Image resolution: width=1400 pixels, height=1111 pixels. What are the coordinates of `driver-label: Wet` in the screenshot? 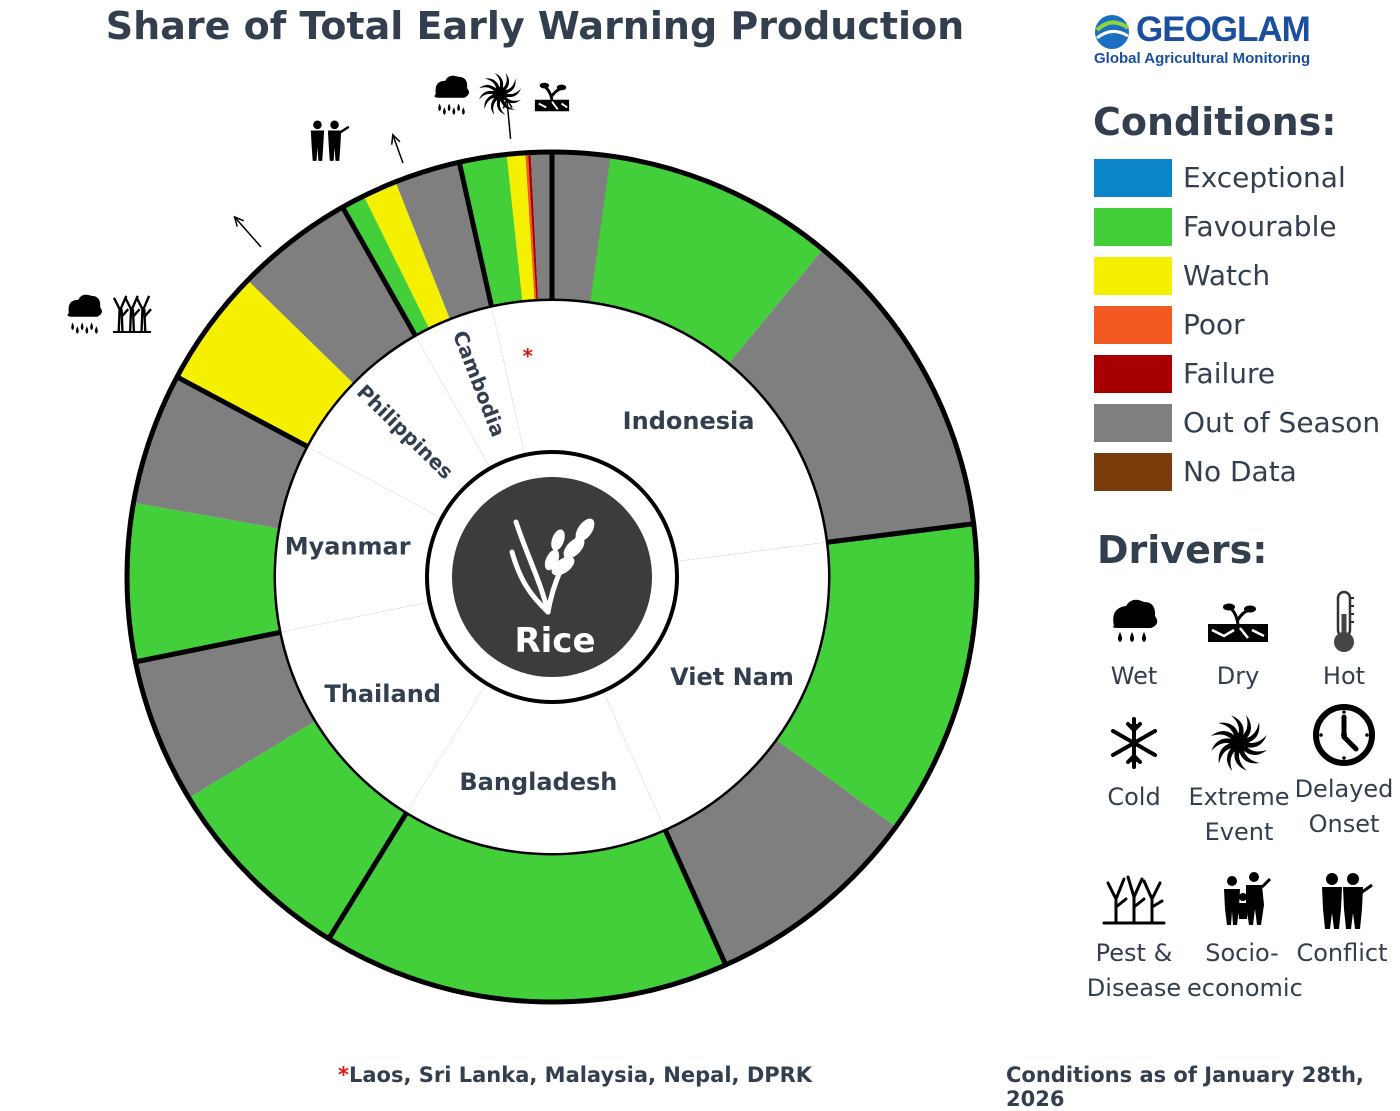 It's located at (1134, 676).